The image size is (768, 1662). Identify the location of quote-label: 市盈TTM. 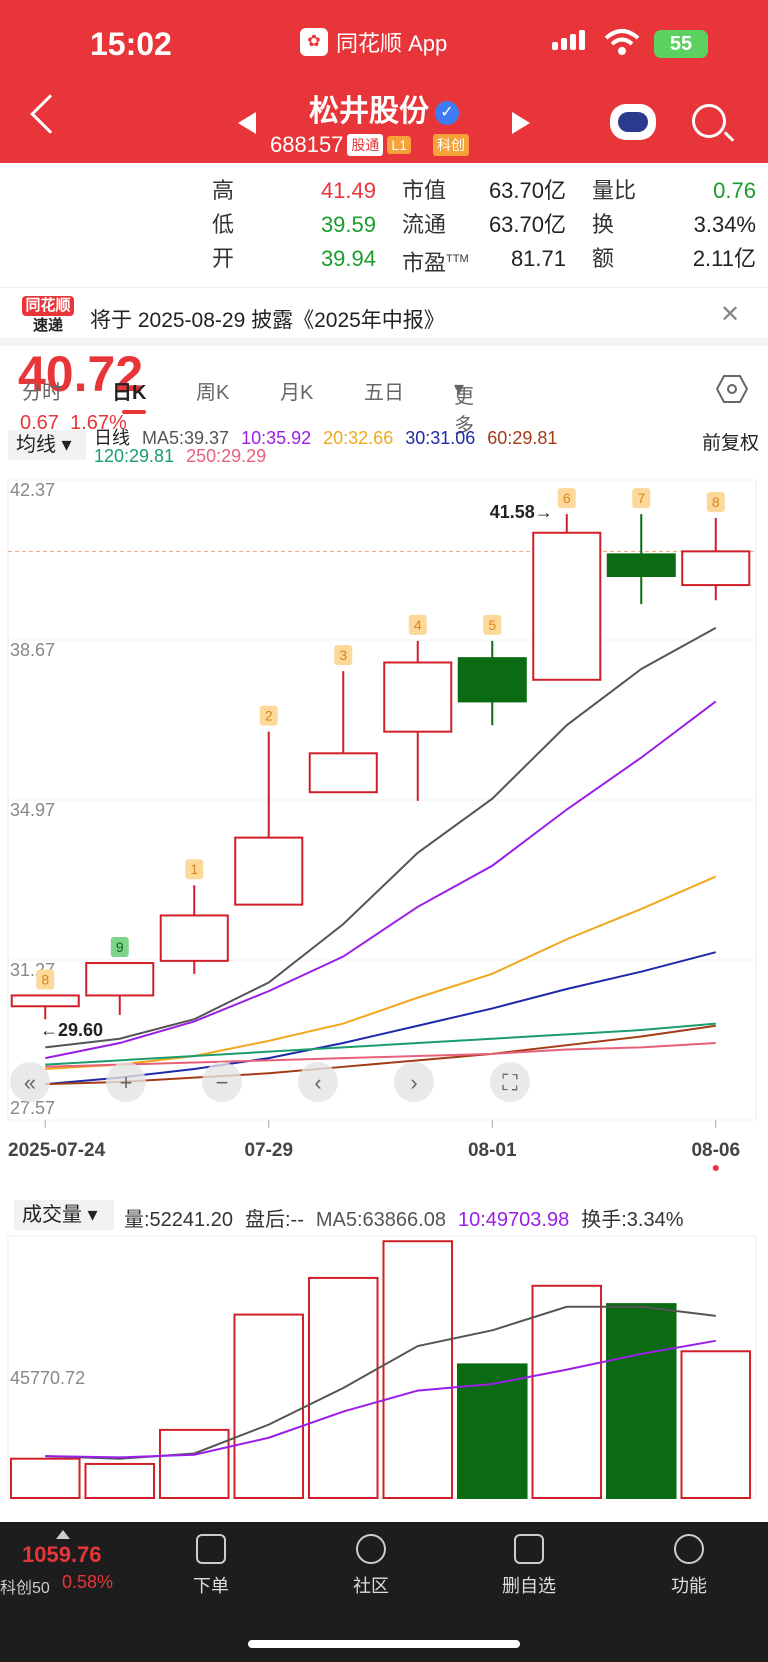
(435, 263).